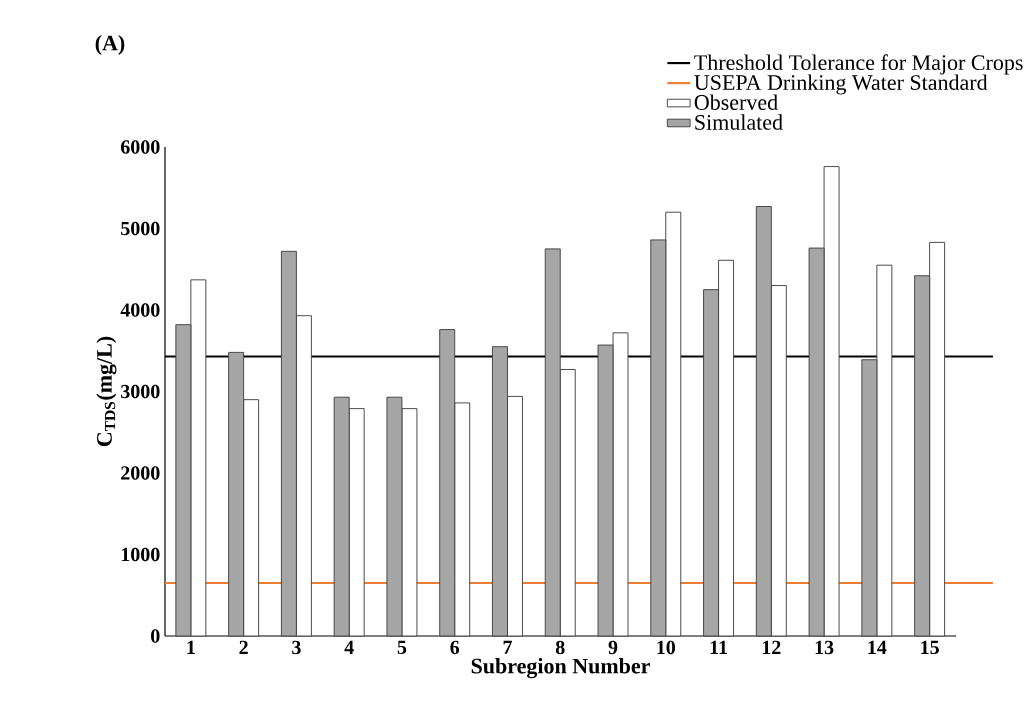  What do you see at coordinates (140, 310) in the screenshot?
I see `y-tick-label: 4000` at bounding box center [140, 310].